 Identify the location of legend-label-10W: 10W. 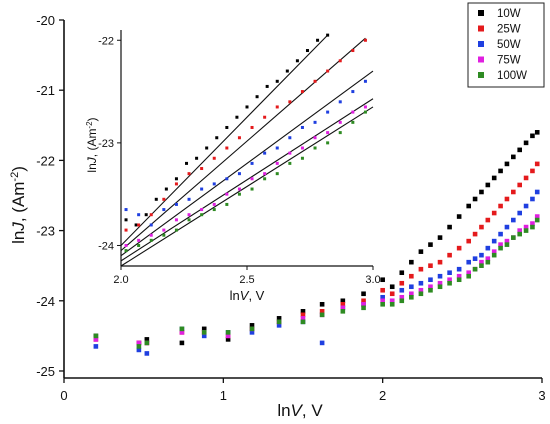
(509, 14).